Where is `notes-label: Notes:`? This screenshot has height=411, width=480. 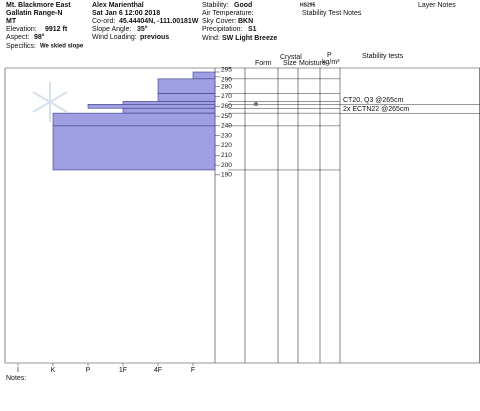
notes-label: Notes: is located at coordinates (16, 378).